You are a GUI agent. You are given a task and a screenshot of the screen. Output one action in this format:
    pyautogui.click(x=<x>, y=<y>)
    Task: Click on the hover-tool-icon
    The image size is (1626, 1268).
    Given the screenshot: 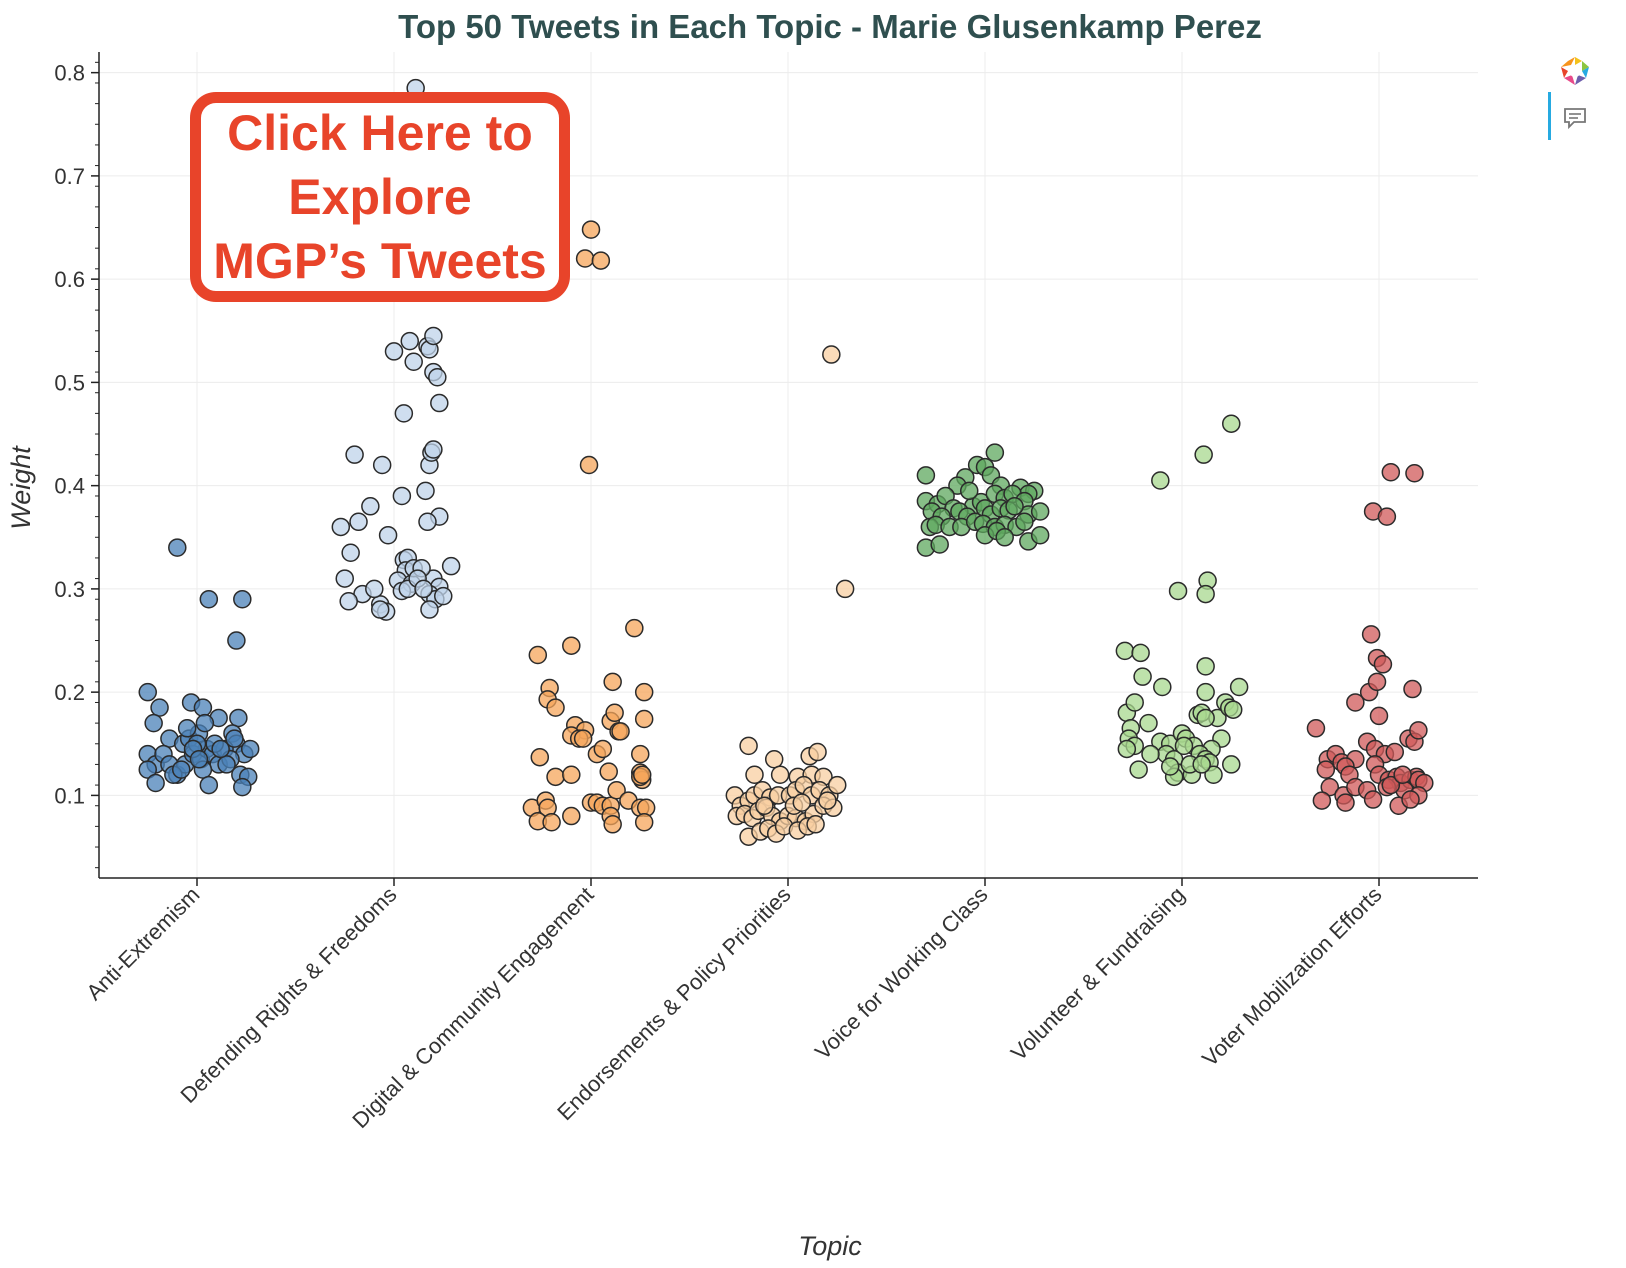 What is the action you would take?
    pyautogui.click(x=1575, y=118)
    